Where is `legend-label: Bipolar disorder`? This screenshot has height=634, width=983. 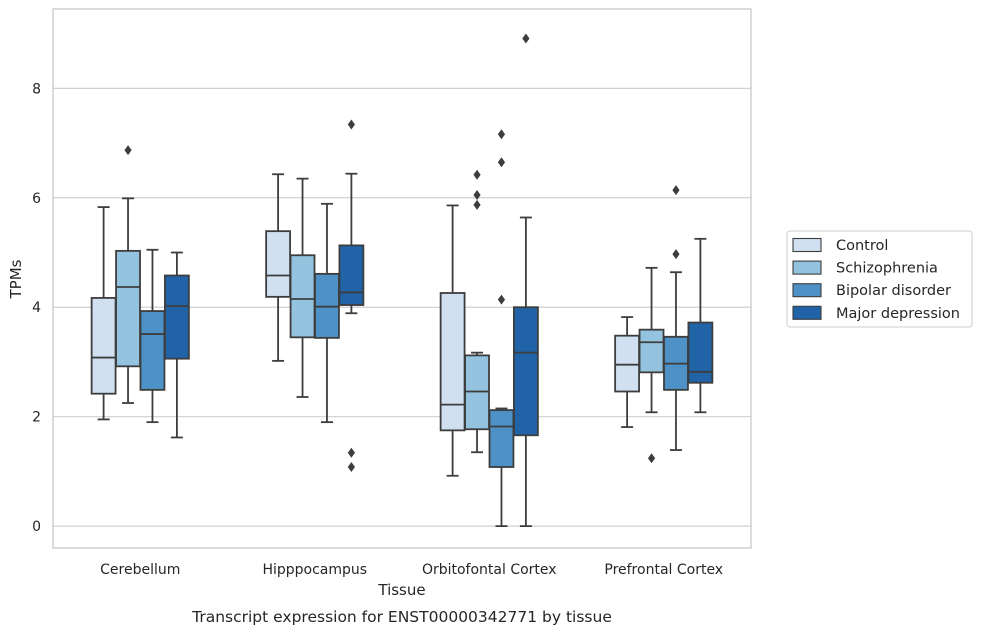 legend-label: Bipolar disorder is located at coordinates (893, 291).